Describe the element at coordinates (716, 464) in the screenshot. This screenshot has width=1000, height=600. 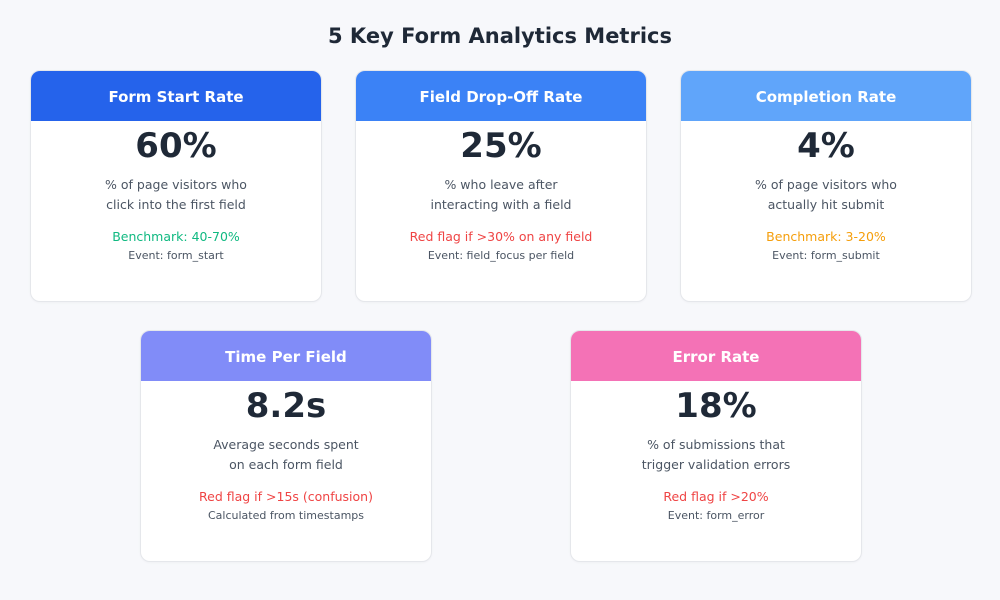
I see `description-line: trigger validation errors` at that location.